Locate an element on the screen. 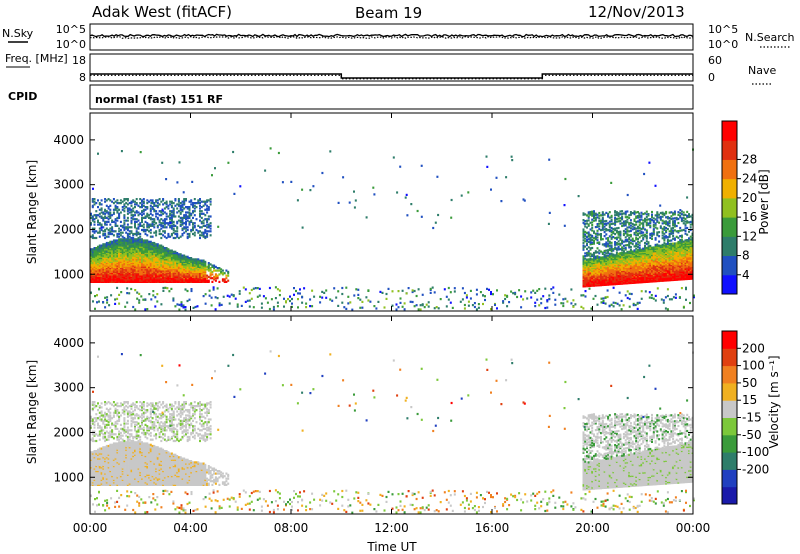  search-noise-tick-bottom: 10^0 is located at coordinates (723, 44).